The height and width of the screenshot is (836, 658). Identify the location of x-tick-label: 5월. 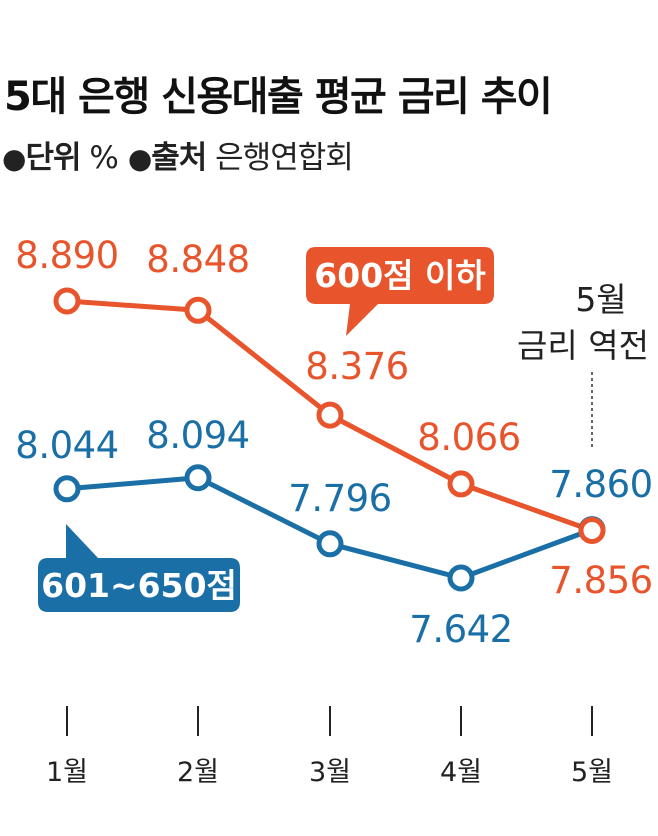
(592, 772).